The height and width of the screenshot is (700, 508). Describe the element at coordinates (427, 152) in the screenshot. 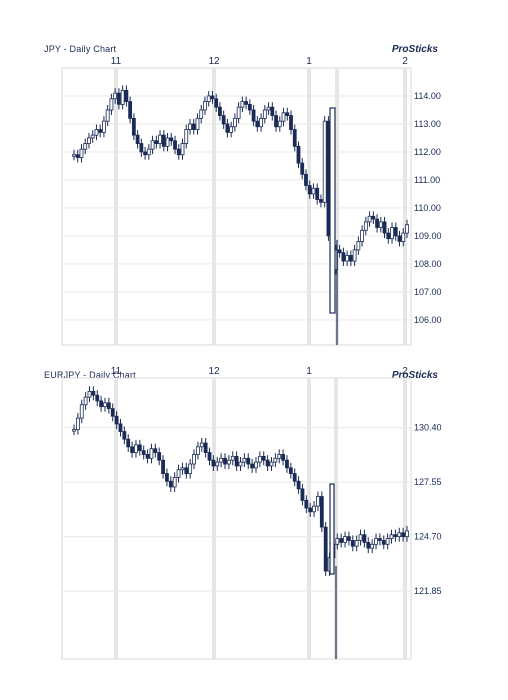

I see `y-tick-label: 112.00` at that location.